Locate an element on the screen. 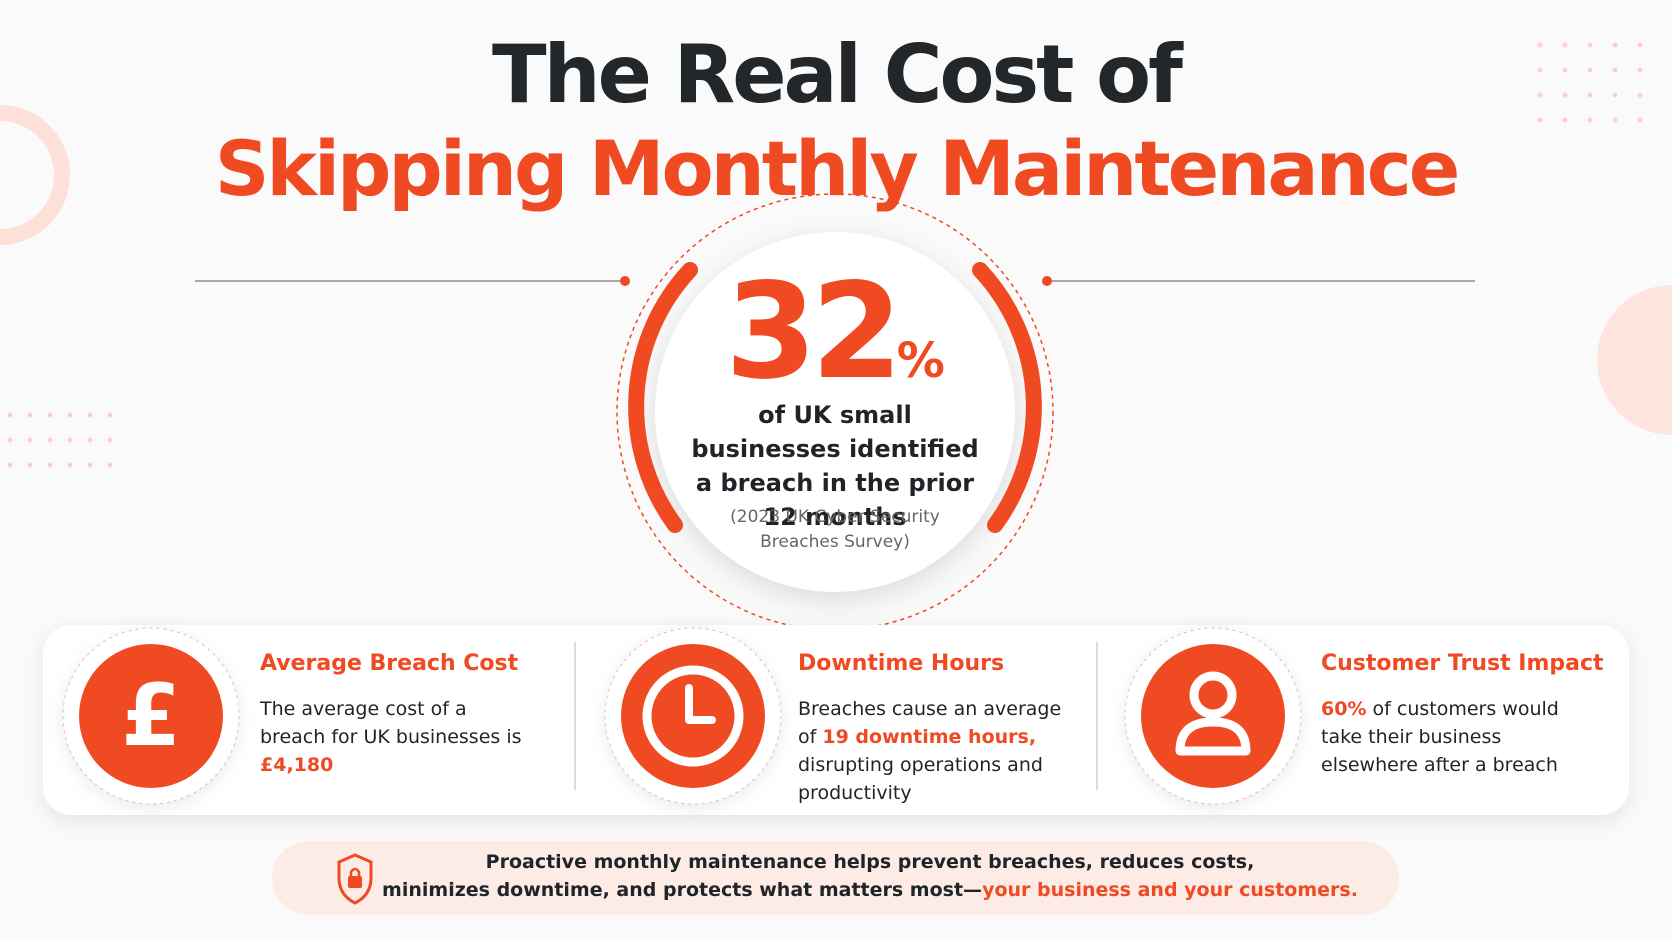 The height and width of the screenshot is (941, 1672). pound-icon: £ is located at coordinates (151, 716).